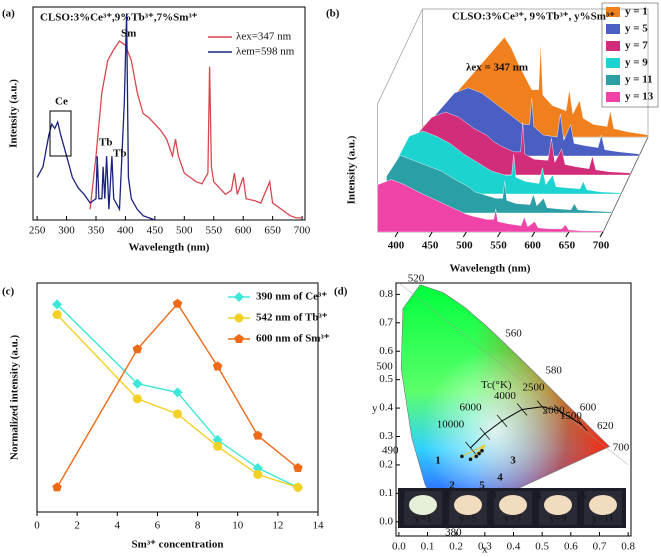 The image size is (661, 557). What do you see at coordinates (319, 526) in the screenshot?
I see `x-tick-label: 14` at bounding box center [319, 526].